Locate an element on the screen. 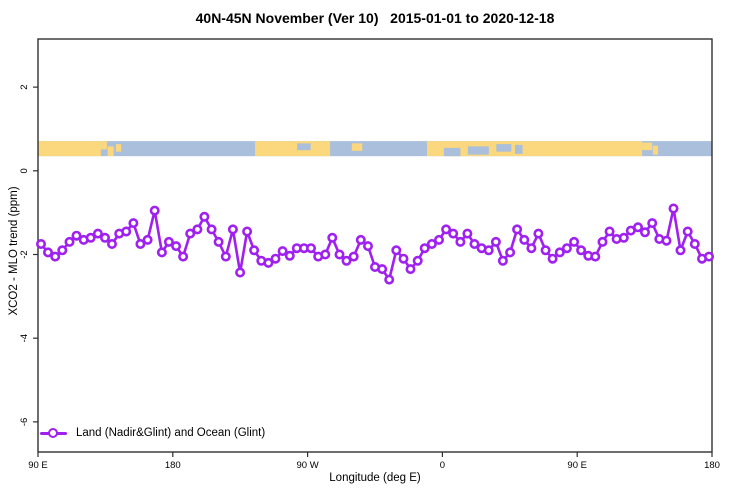  x-tick-label: 90 W is located at coordinates (308, 465).